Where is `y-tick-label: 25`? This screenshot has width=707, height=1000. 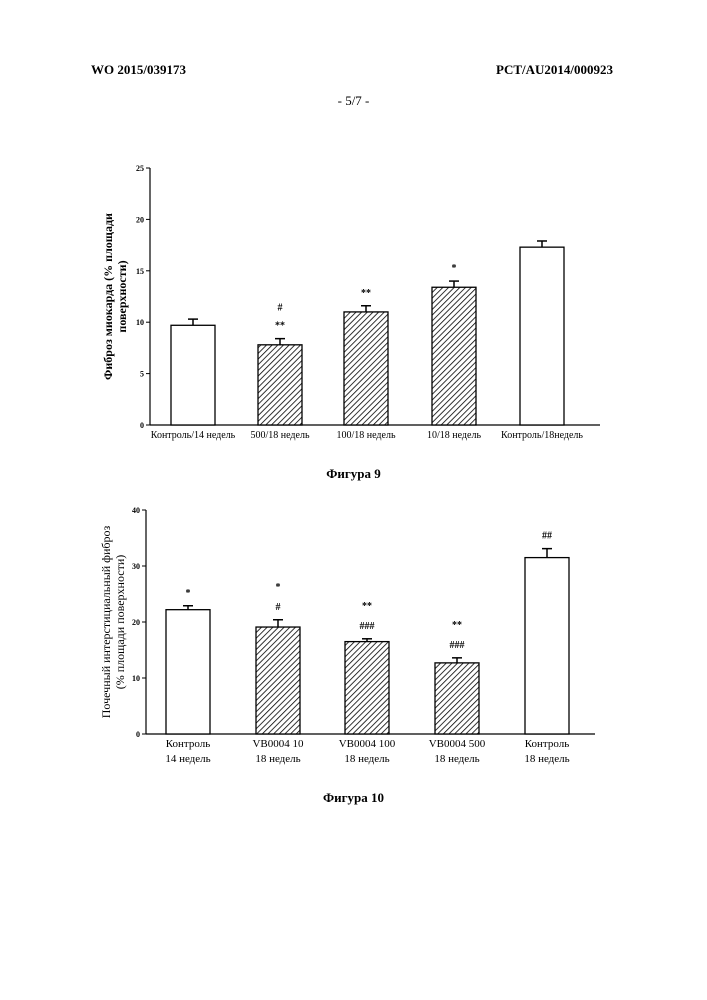 y-tick-label: 25 is located at coordinates (140, 168).